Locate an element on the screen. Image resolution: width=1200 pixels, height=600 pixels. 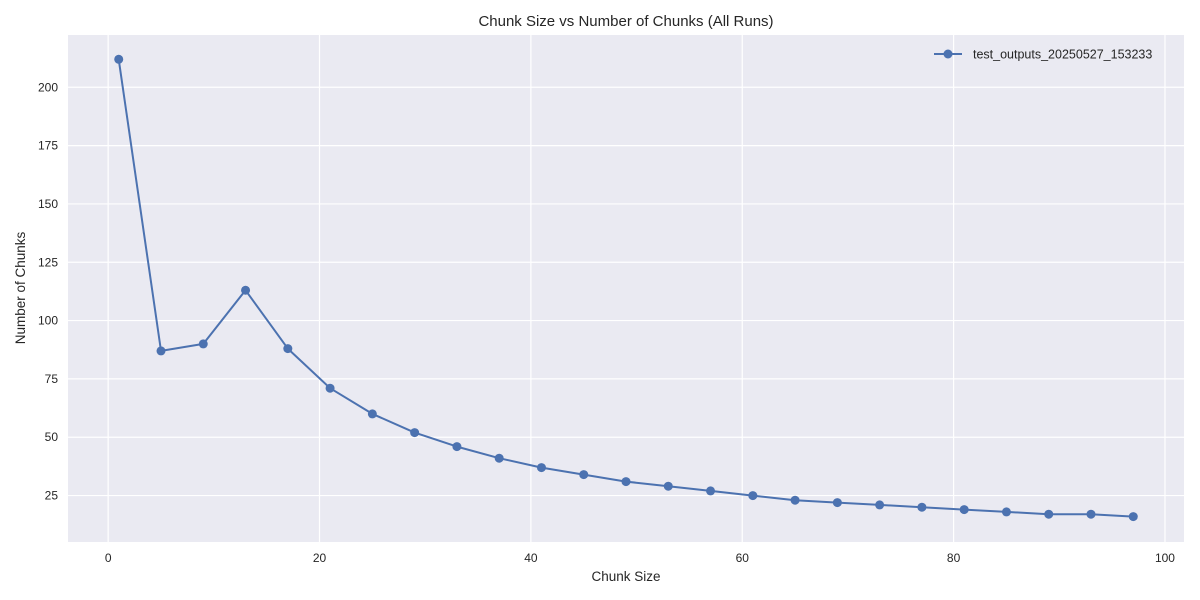
y-tick-label: 175 is located at coordinates (48, 146).